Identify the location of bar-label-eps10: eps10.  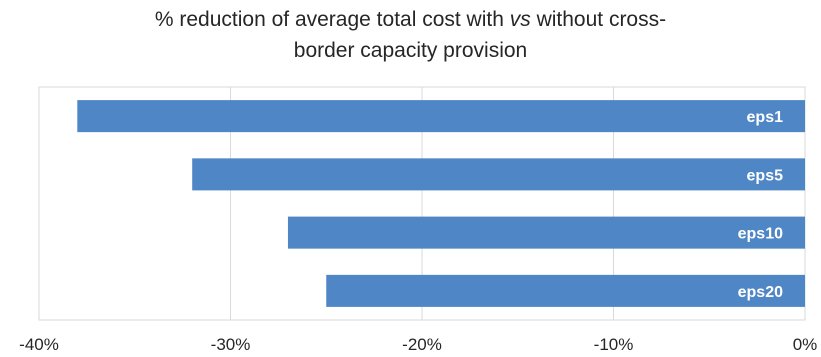
(760, 234).